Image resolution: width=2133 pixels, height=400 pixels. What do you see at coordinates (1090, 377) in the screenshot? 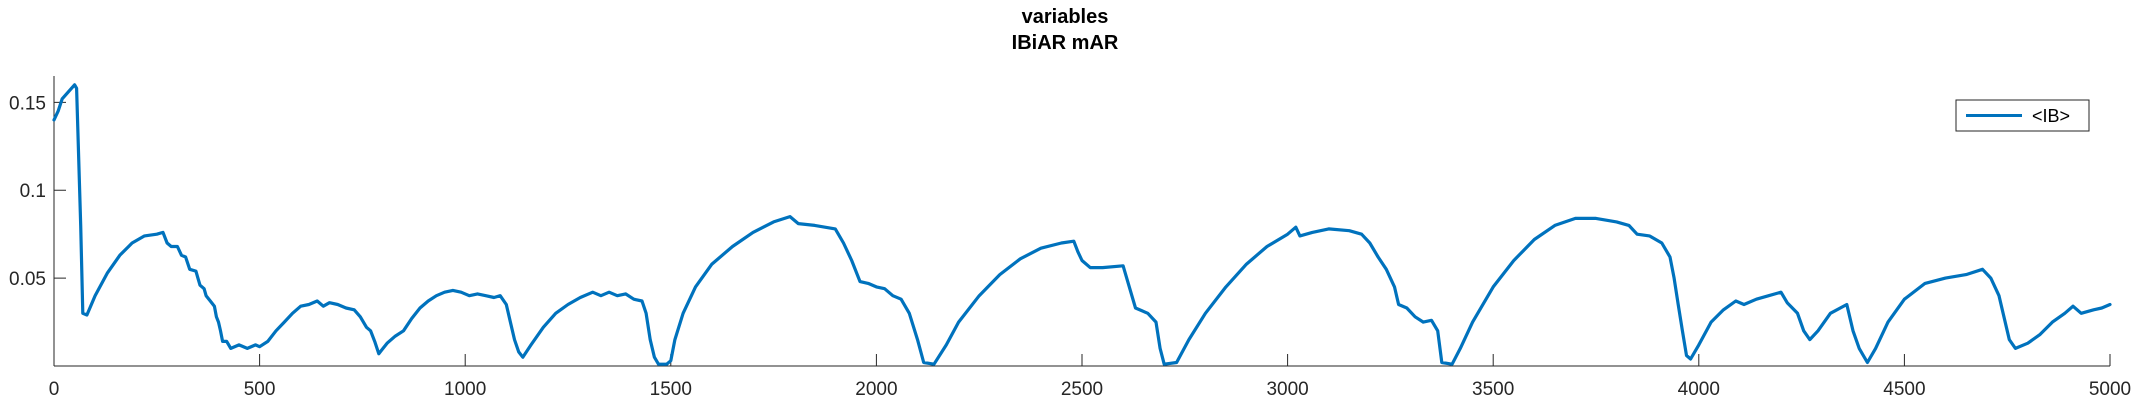
I see `x-ticks: 0 500 1000 1500 2000 2500 3000 3500 4000 4500 5000` at bounding box center [1090, 377].